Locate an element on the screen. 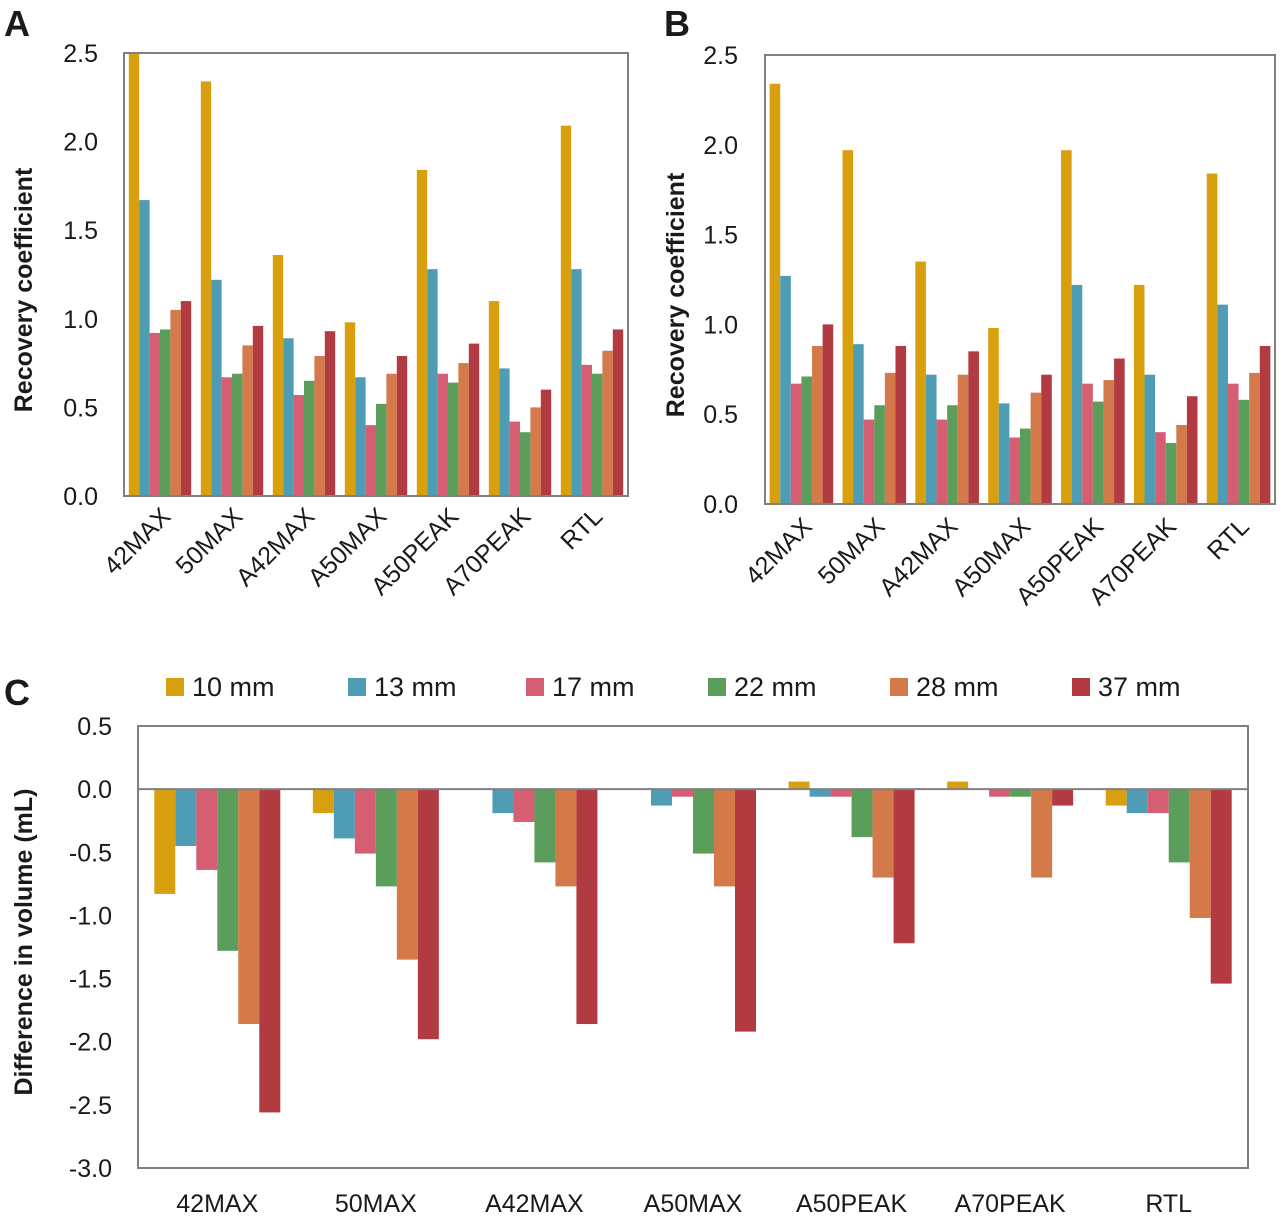  panel-c-bar-10mm-a70peak is located at coordinates (958, 785).